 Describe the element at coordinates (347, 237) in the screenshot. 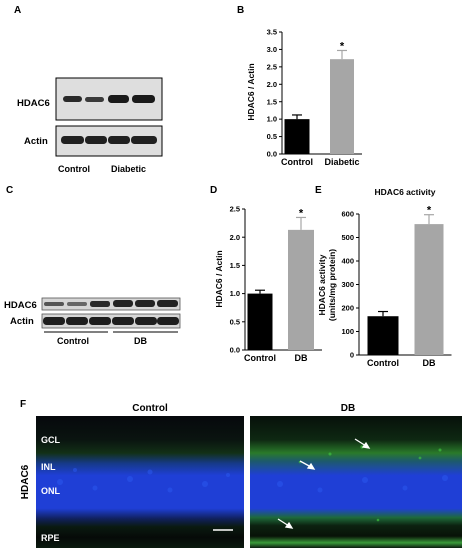

I see `y-tick-label: 500` at that location.